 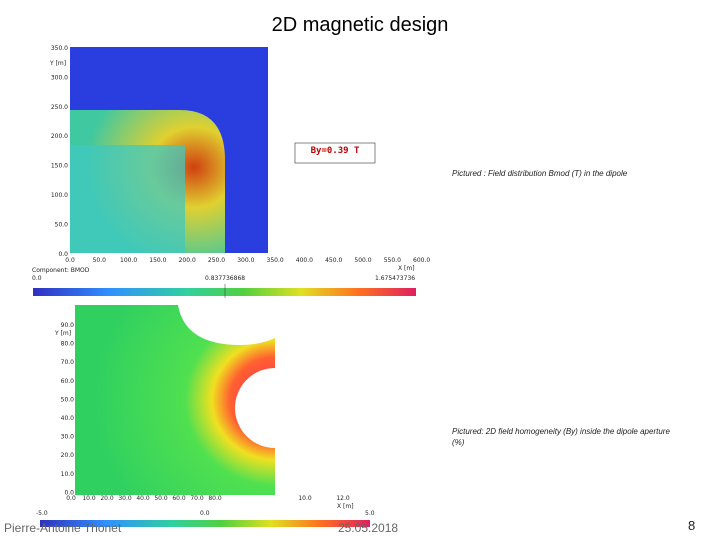 I want to click on y-tick-label: 100.0, so click(x=59, y=195).